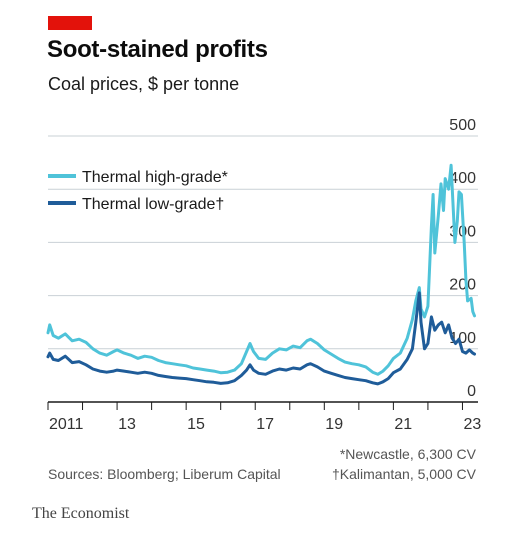  I want to click on x-tick-label-13: 13, so click(127, 424).